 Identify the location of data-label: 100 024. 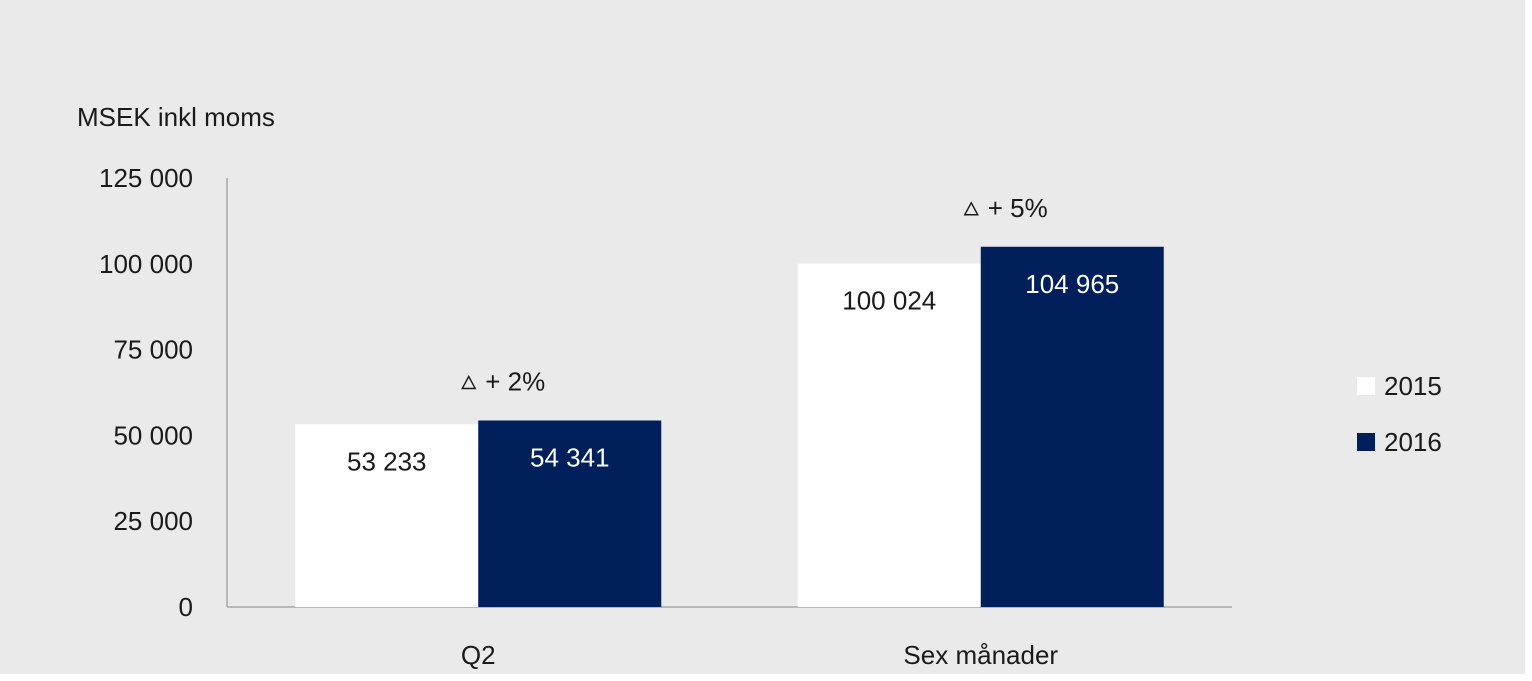
(889, 301).